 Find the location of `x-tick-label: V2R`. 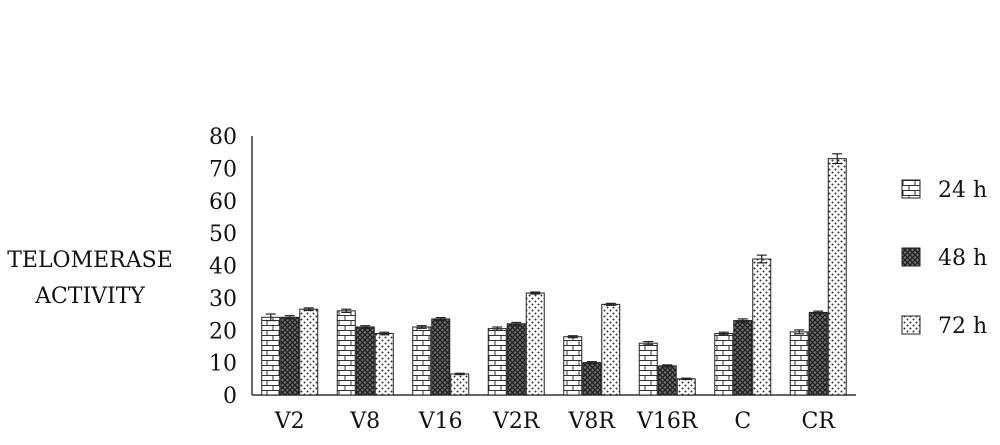

x-tick-label: V2R is located at coordinates (516, 421).